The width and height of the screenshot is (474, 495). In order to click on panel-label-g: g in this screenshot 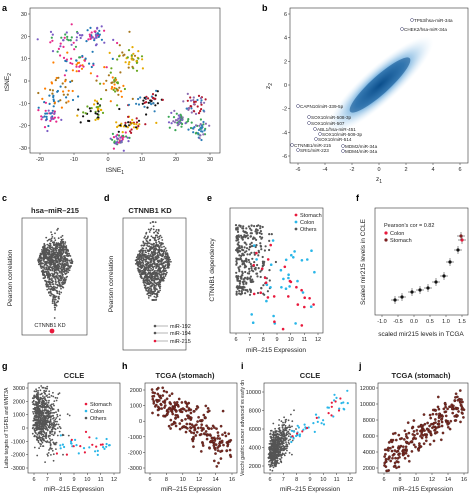, I will do `click(5, 366)`.